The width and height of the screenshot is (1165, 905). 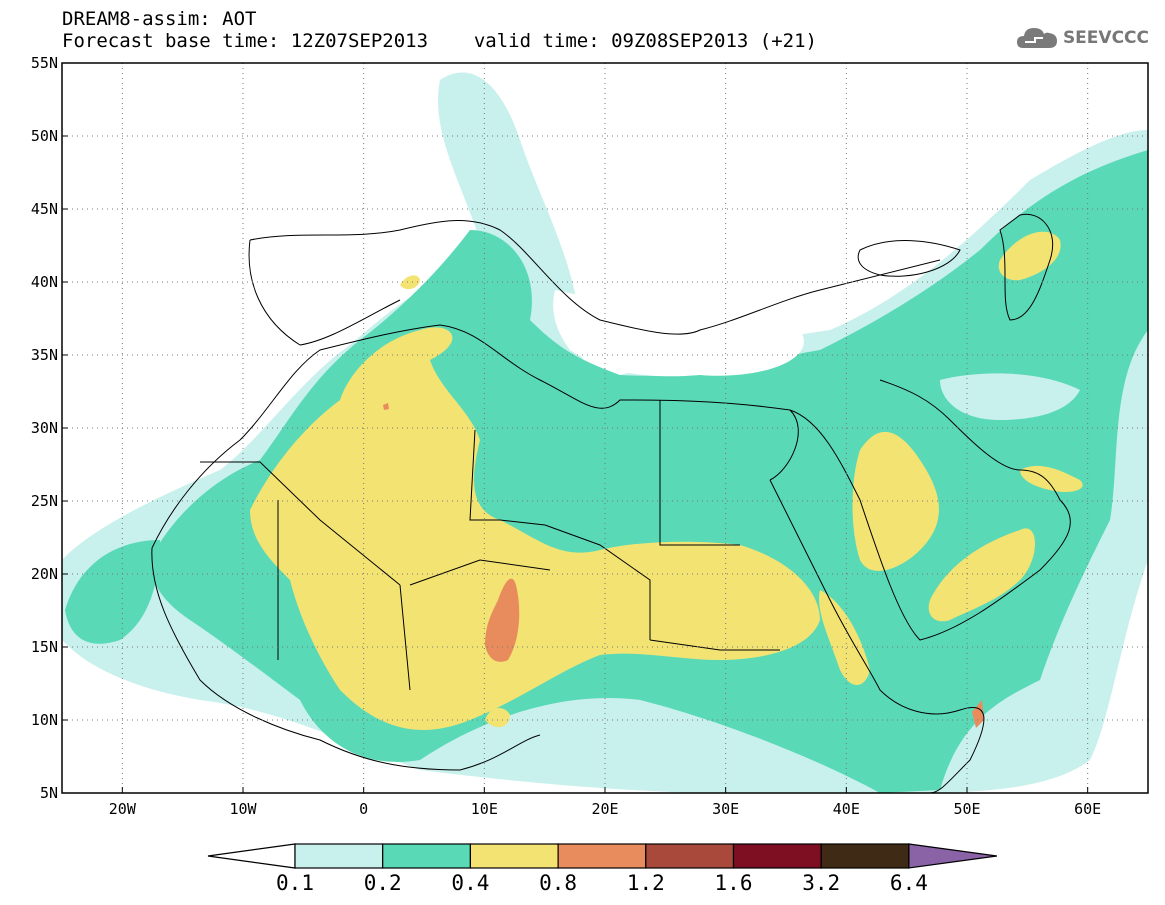 What do you see at coordinates (1029, 256) in the screenshot?
I see `aot-band-0.4-caspian` at bounding box center [1029, 256].